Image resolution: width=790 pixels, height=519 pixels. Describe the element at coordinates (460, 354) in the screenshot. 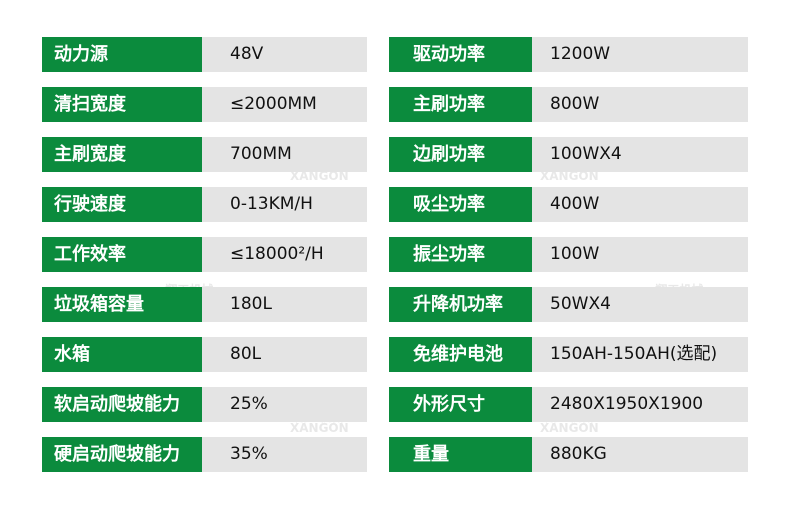

I see `spec-label: 免维护电池` at that location.